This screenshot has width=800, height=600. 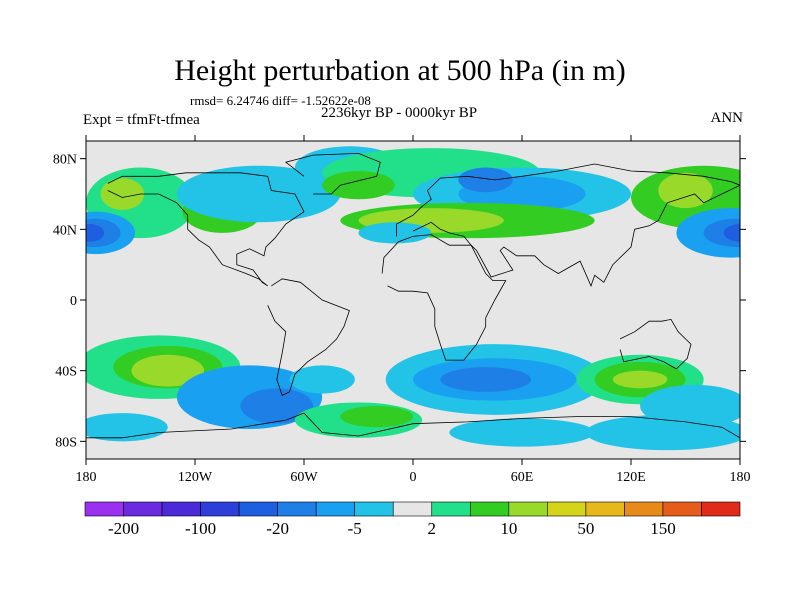 What do you see at coordinates (277, 528) in the screenshot?
I see `colorbar-label: -20` at bounding box center [277, 528].